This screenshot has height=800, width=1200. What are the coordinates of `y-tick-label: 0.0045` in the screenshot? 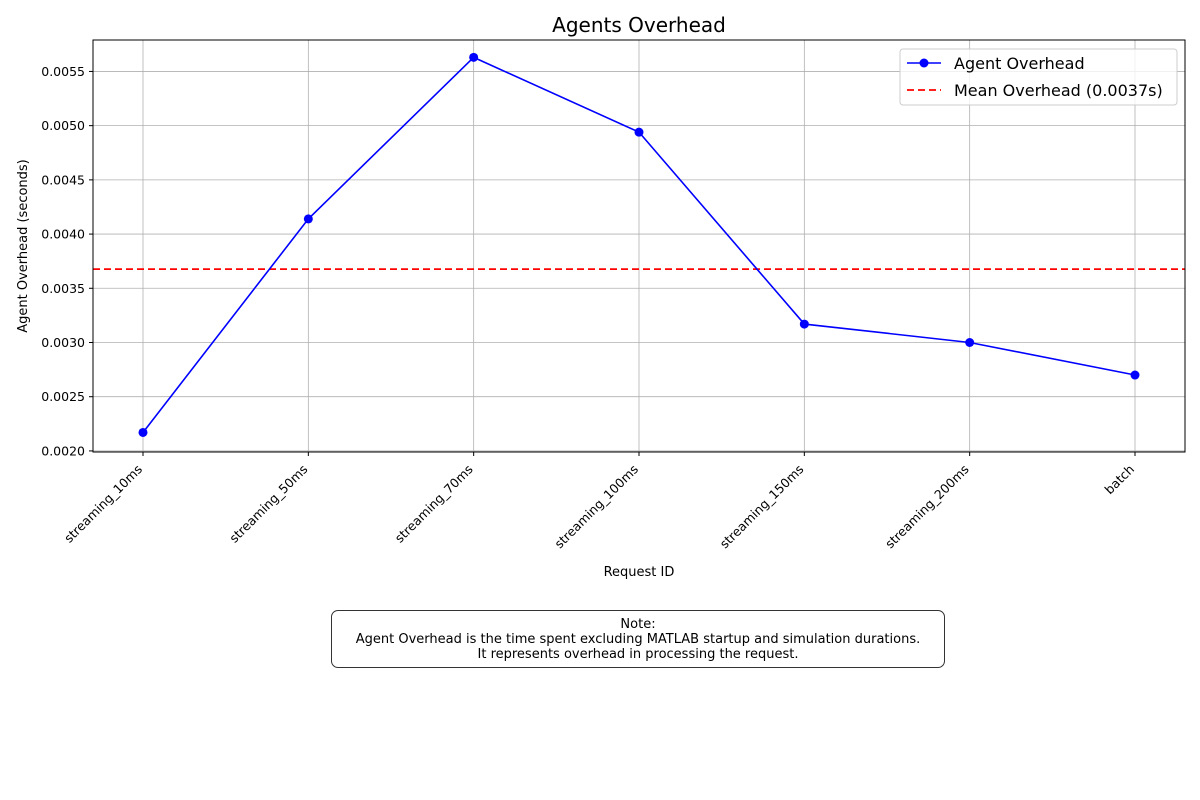 It's located at (63, 179).